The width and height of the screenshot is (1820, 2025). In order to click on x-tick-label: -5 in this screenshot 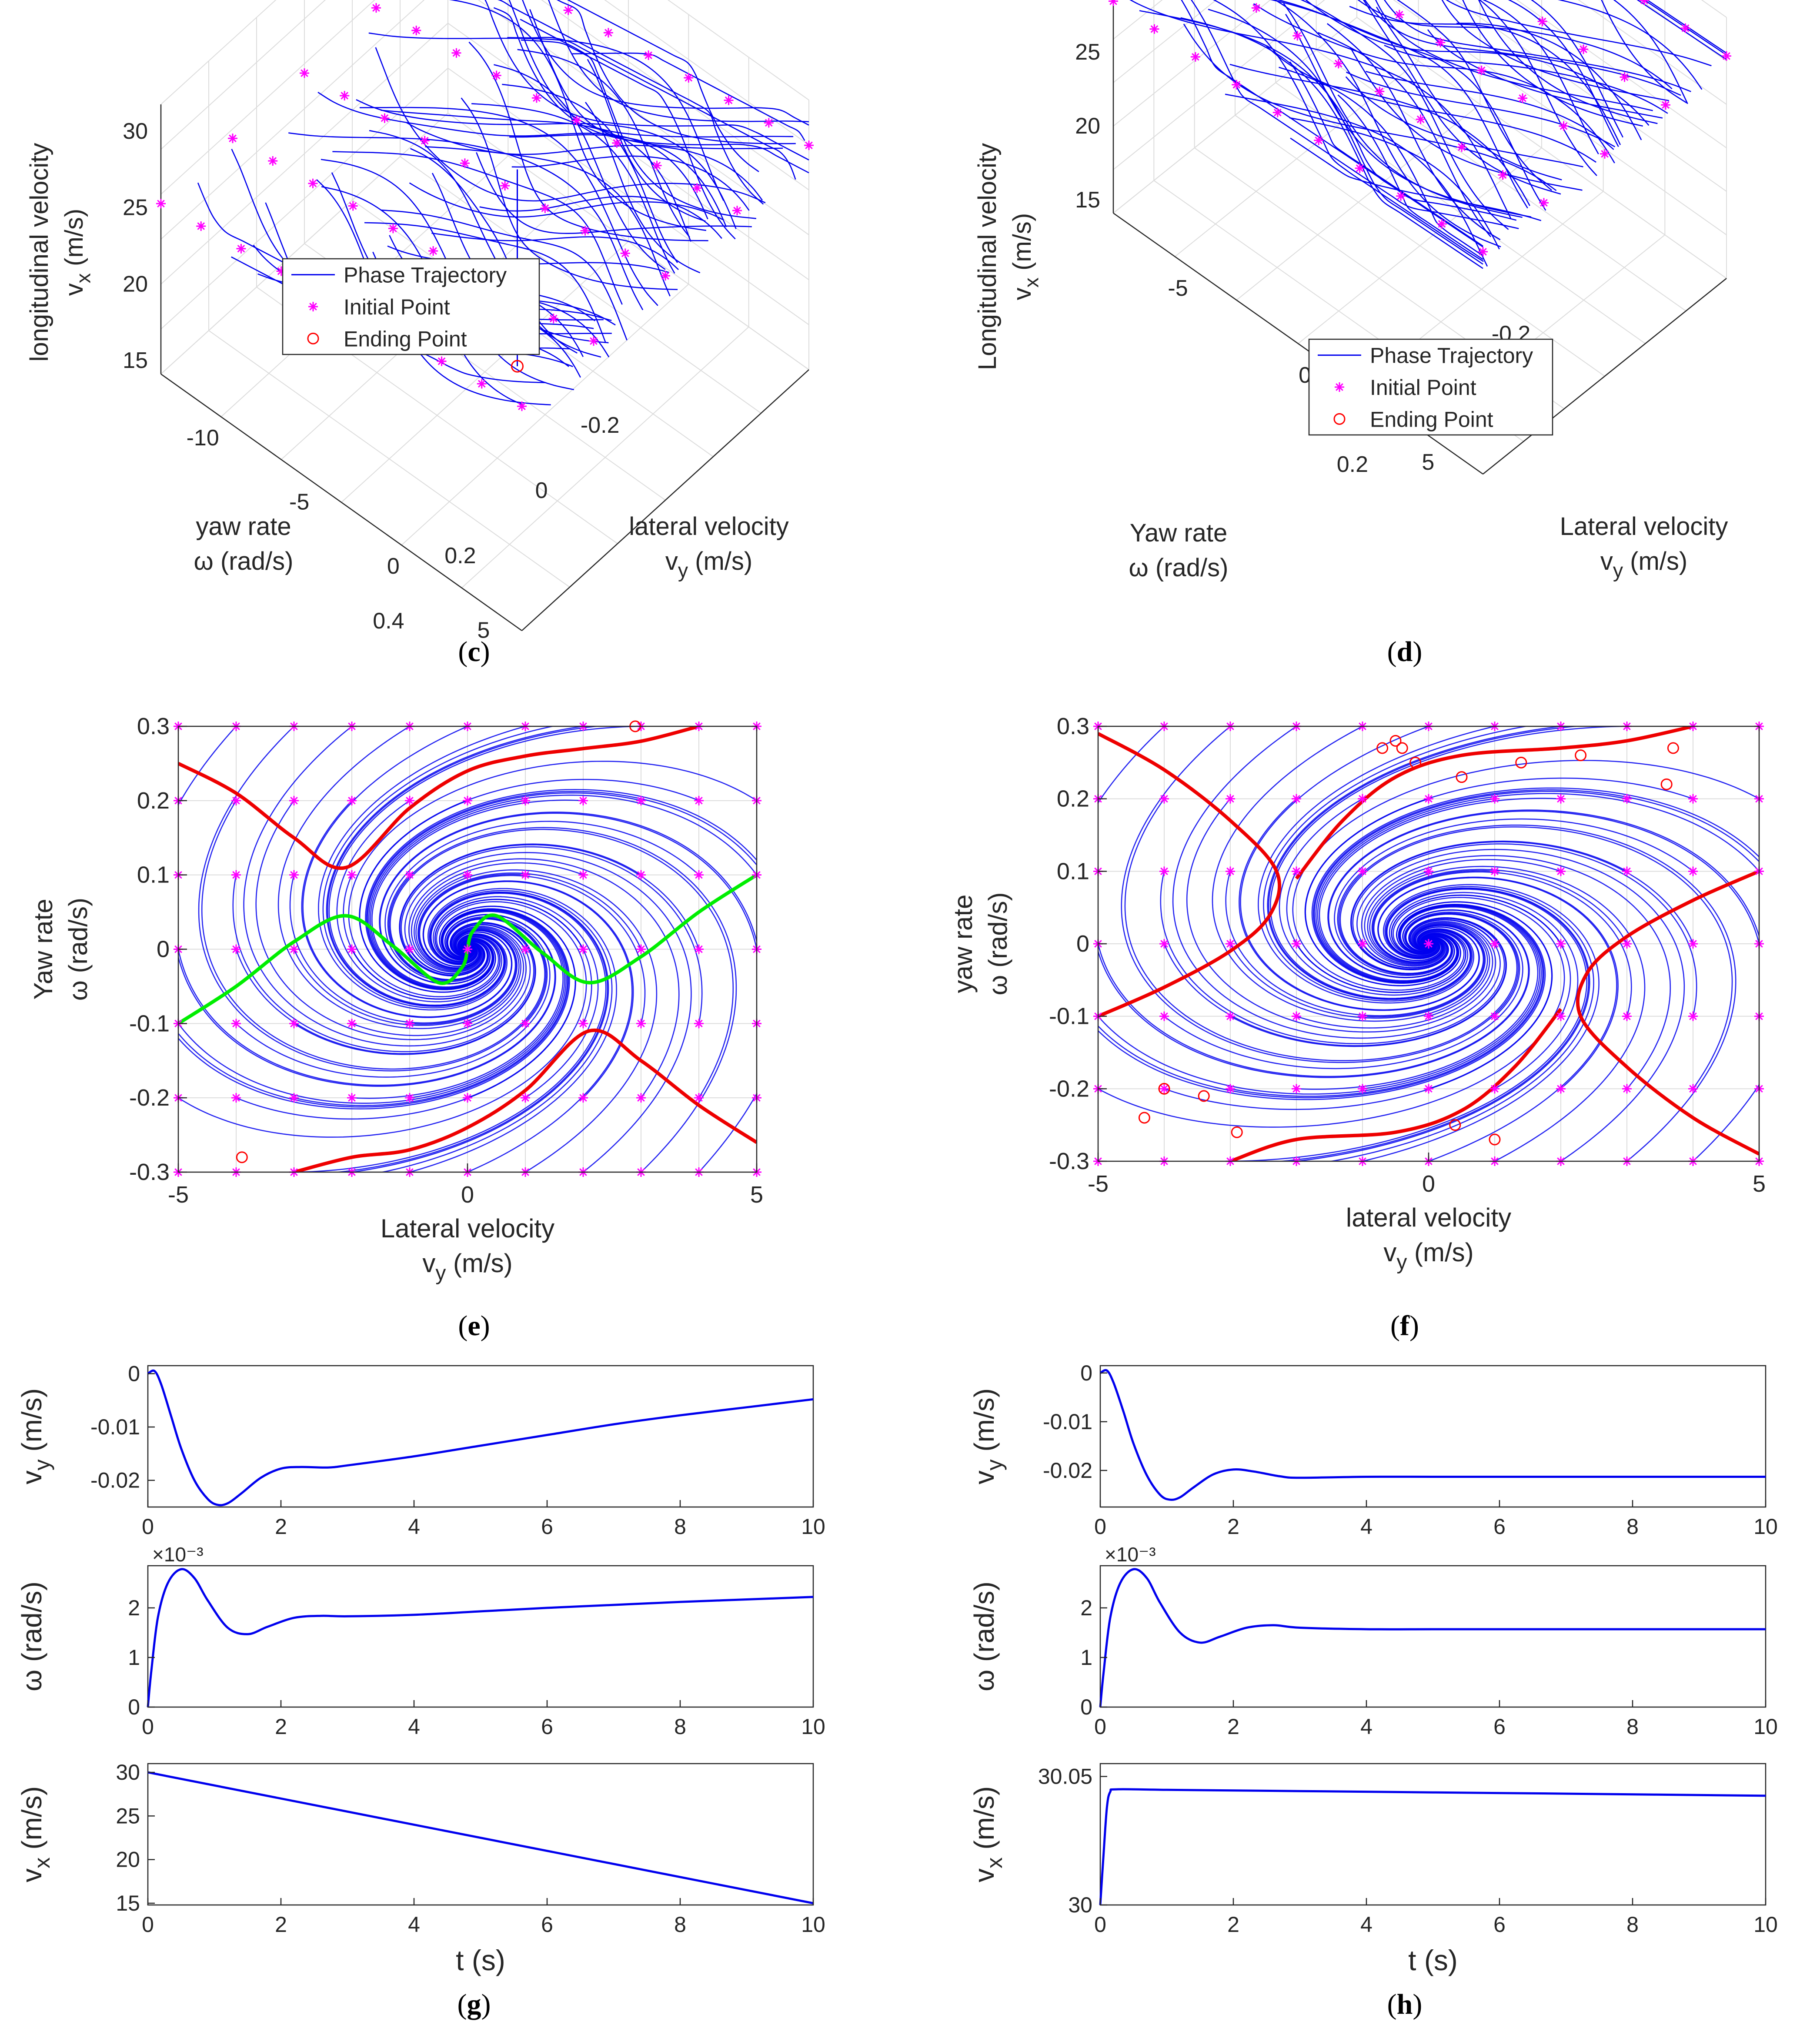, I will do `click(178, 1195)`.